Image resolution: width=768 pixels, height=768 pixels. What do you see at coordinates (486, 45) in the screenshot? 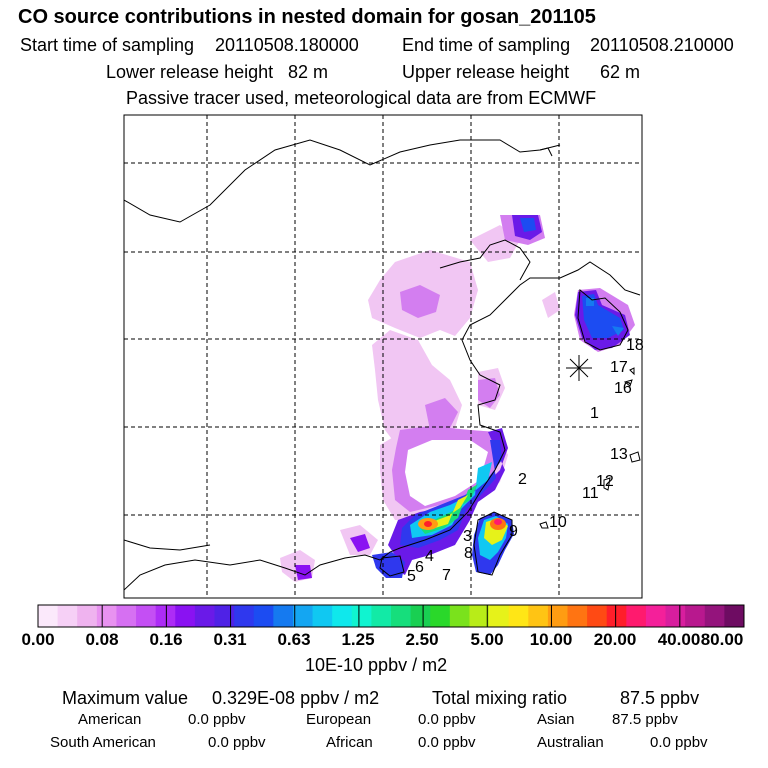
I see `end-time-label: End time of sampling` at bounding box center [486, 45].